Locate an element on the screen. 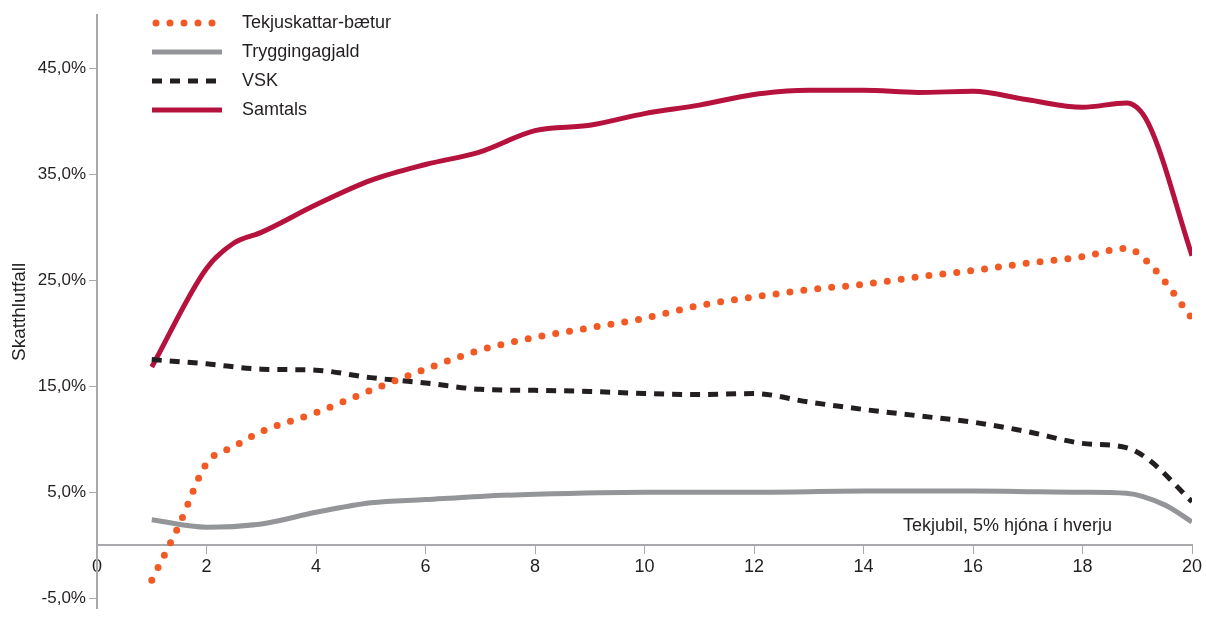 This screenshot has height=622, width=1206. y-tick-label: 15,0% is located at coordinates (61, 385).